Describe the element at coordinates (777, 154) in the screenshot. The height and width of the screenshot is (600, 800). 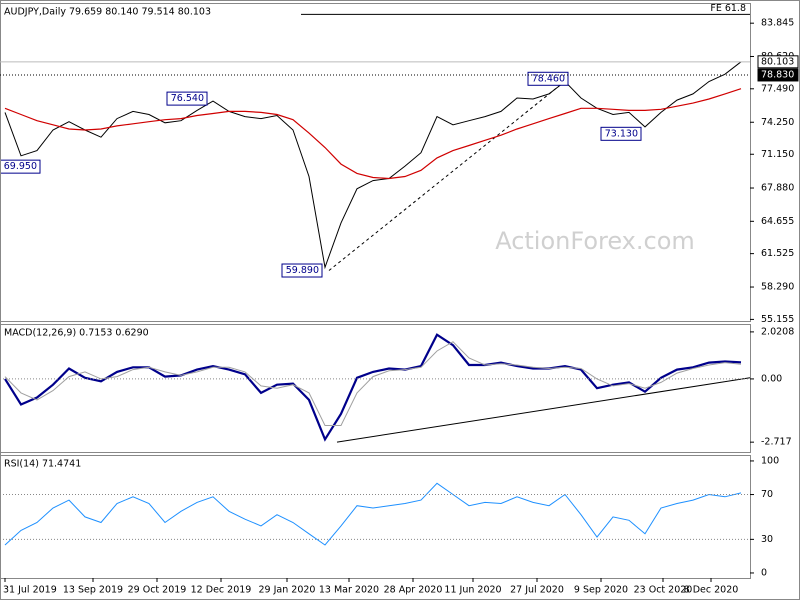
I see `y-tick-label: 71.150` at that location.